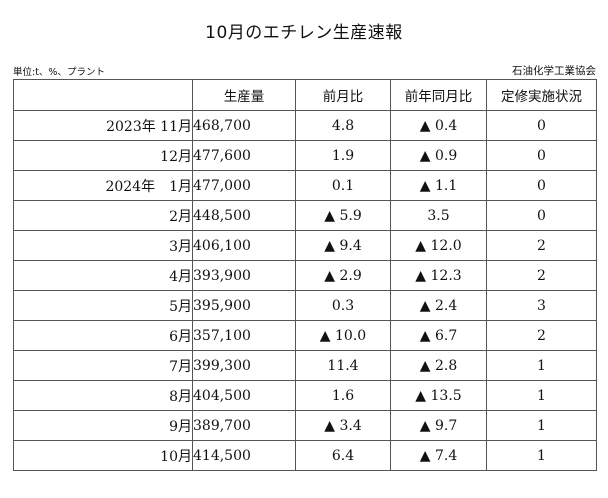 This screenshot has height=498, width=608. I want to click on cell-period: 2月, so click(103, 215).